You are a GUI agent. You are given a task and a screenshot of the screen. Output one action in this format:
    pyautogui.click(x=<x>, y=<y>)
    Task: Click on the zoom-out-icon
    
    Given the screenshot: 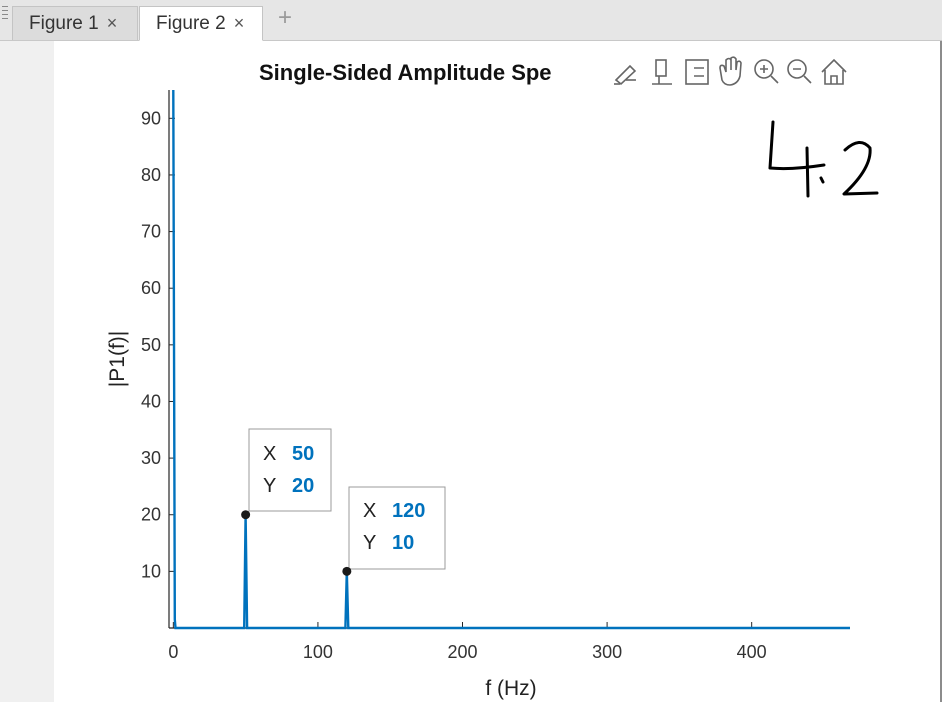 What is the action you would take?
    pyautogui.click(x=799, y=71)
    